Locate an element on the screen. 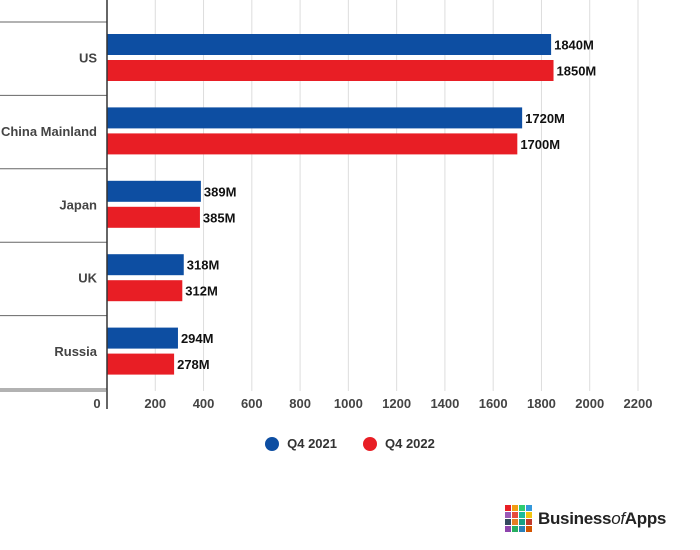  brand-name: BusinessofApps is located at coordinates (602, 519).